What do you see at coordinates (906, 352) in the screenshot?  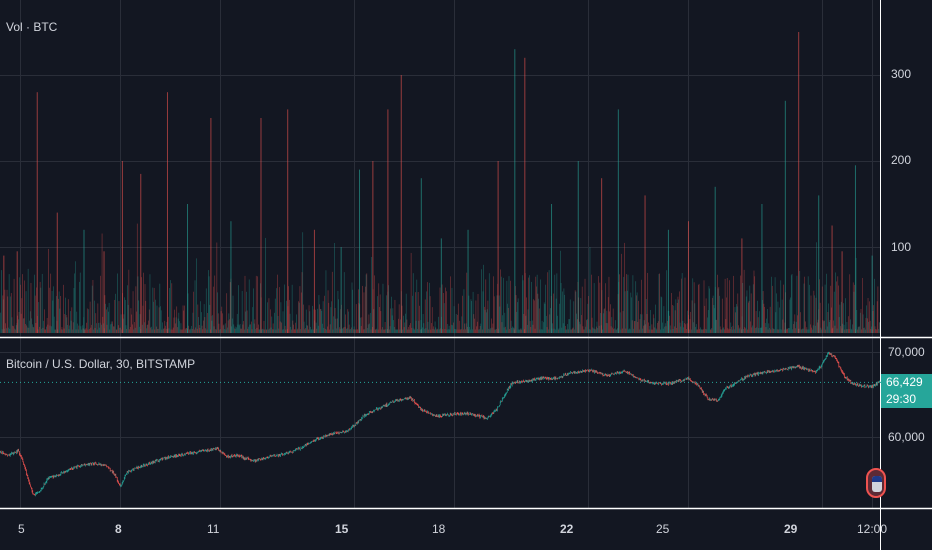 I see `price-tick-70000: 70,000` at bounding box center [906, 352].